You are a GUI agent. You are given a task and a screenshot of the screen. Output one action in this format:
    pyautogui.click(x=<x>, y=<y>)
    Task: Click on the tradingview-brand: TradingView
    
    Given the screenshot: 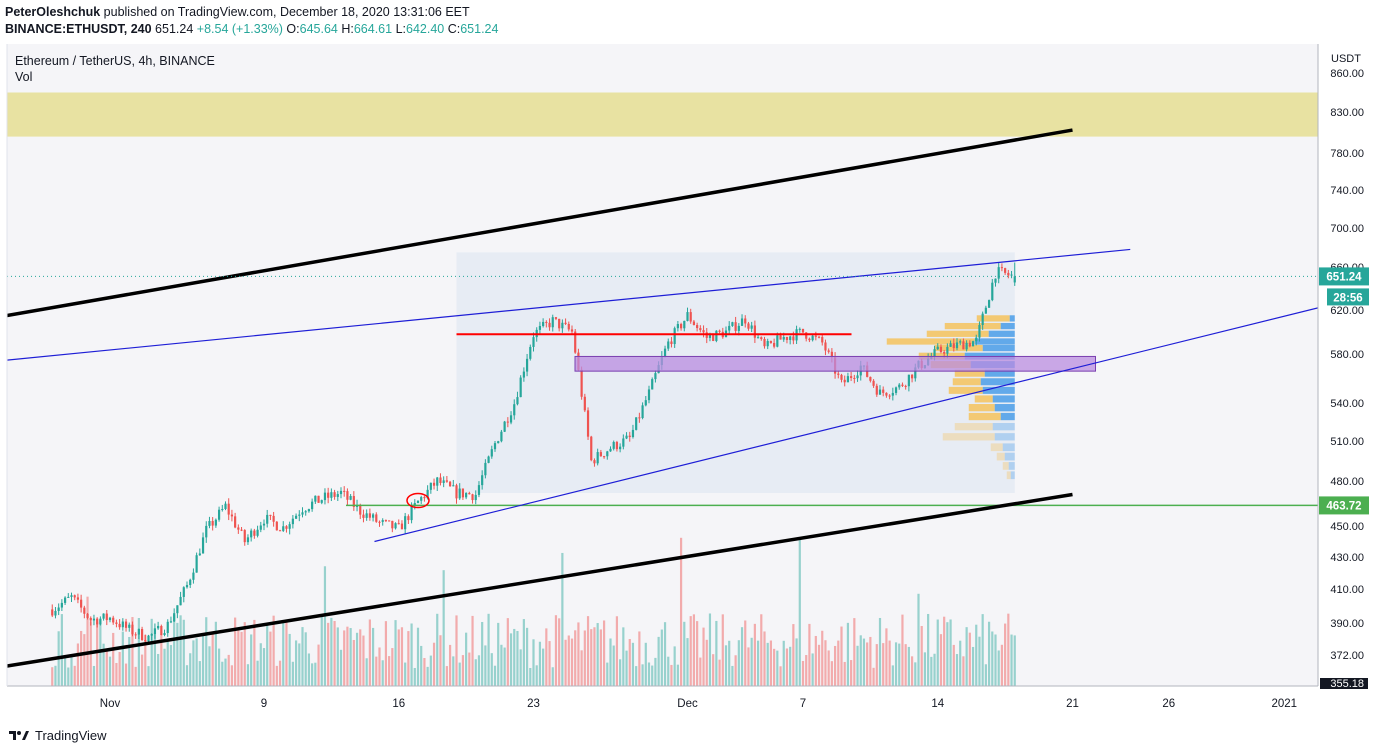 What is the action you would take?
    pyautogui.click(x=71, y=735)
    